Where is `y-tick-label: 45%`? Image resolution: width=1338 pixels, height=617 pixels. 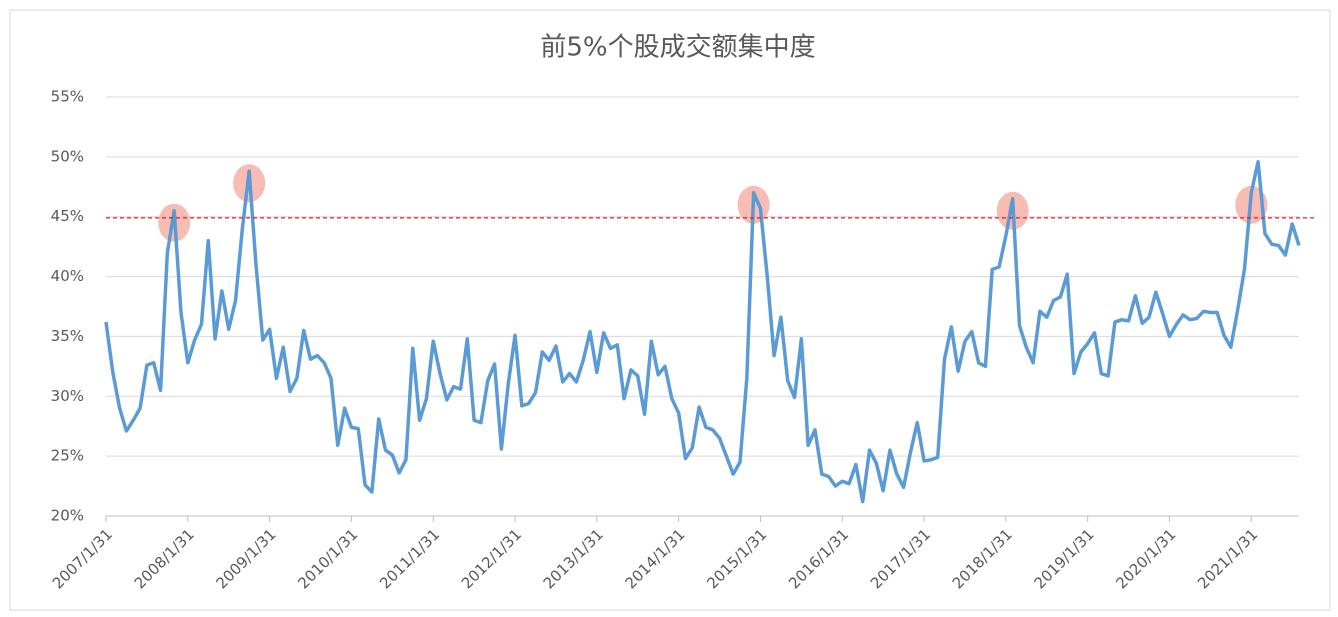
y-tick-label: 45% is located at coordinates (67, 216).